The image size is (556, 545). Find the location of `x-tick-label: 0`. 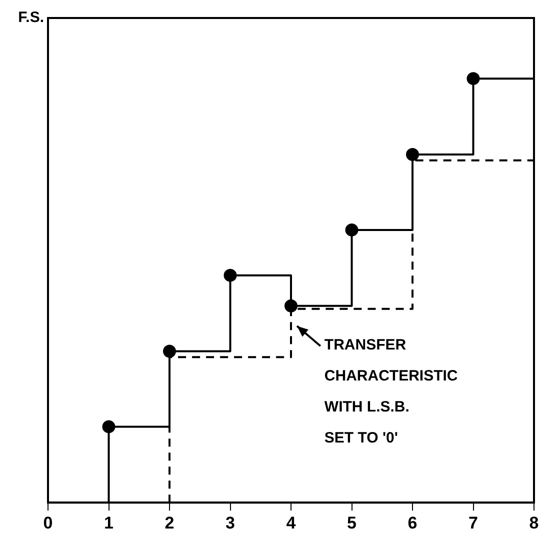

x-tick-label: 0 is located at coordinates (48, 522).